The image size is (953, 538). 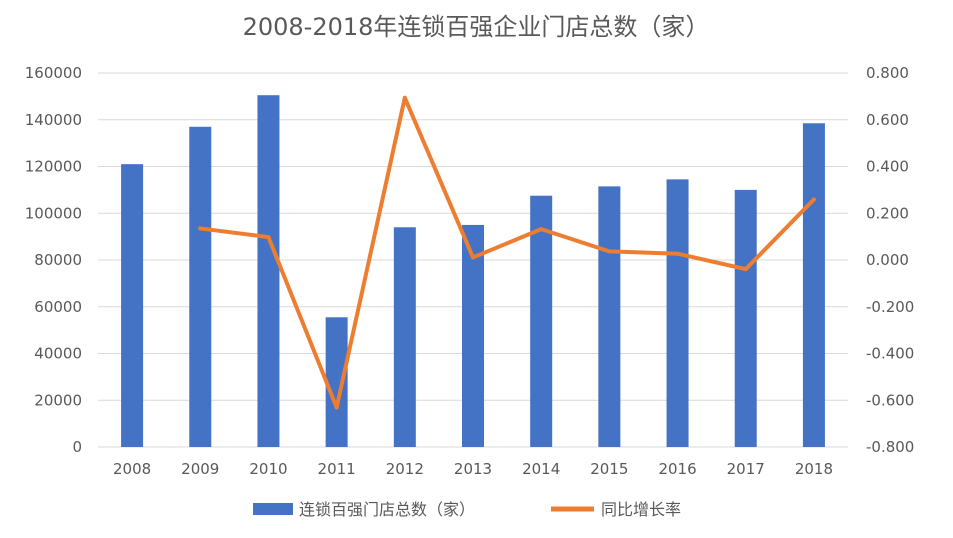 What do you see at coordinates (405, 469) in the screenshot?
I see `x-tick-label: 2012` at bounding box center [405, 469].